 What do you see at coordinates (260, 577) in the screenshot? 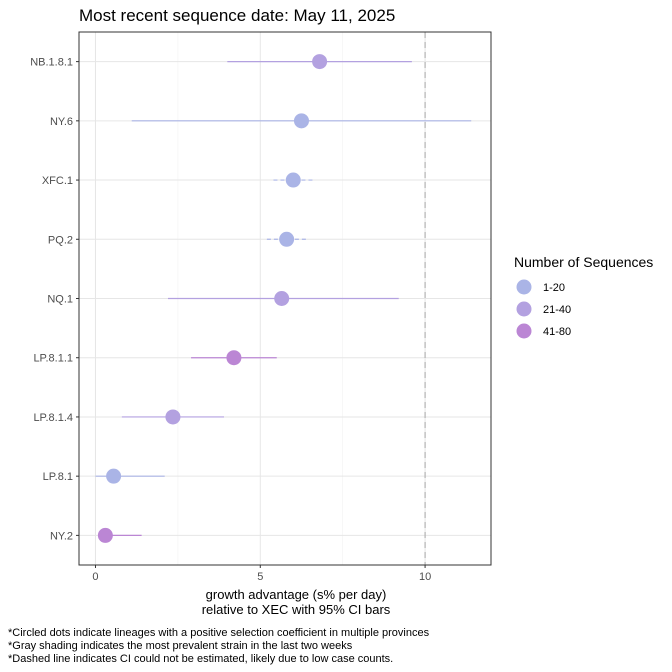
I see `x-tick-label: 5` at bounding box center [260, 577].